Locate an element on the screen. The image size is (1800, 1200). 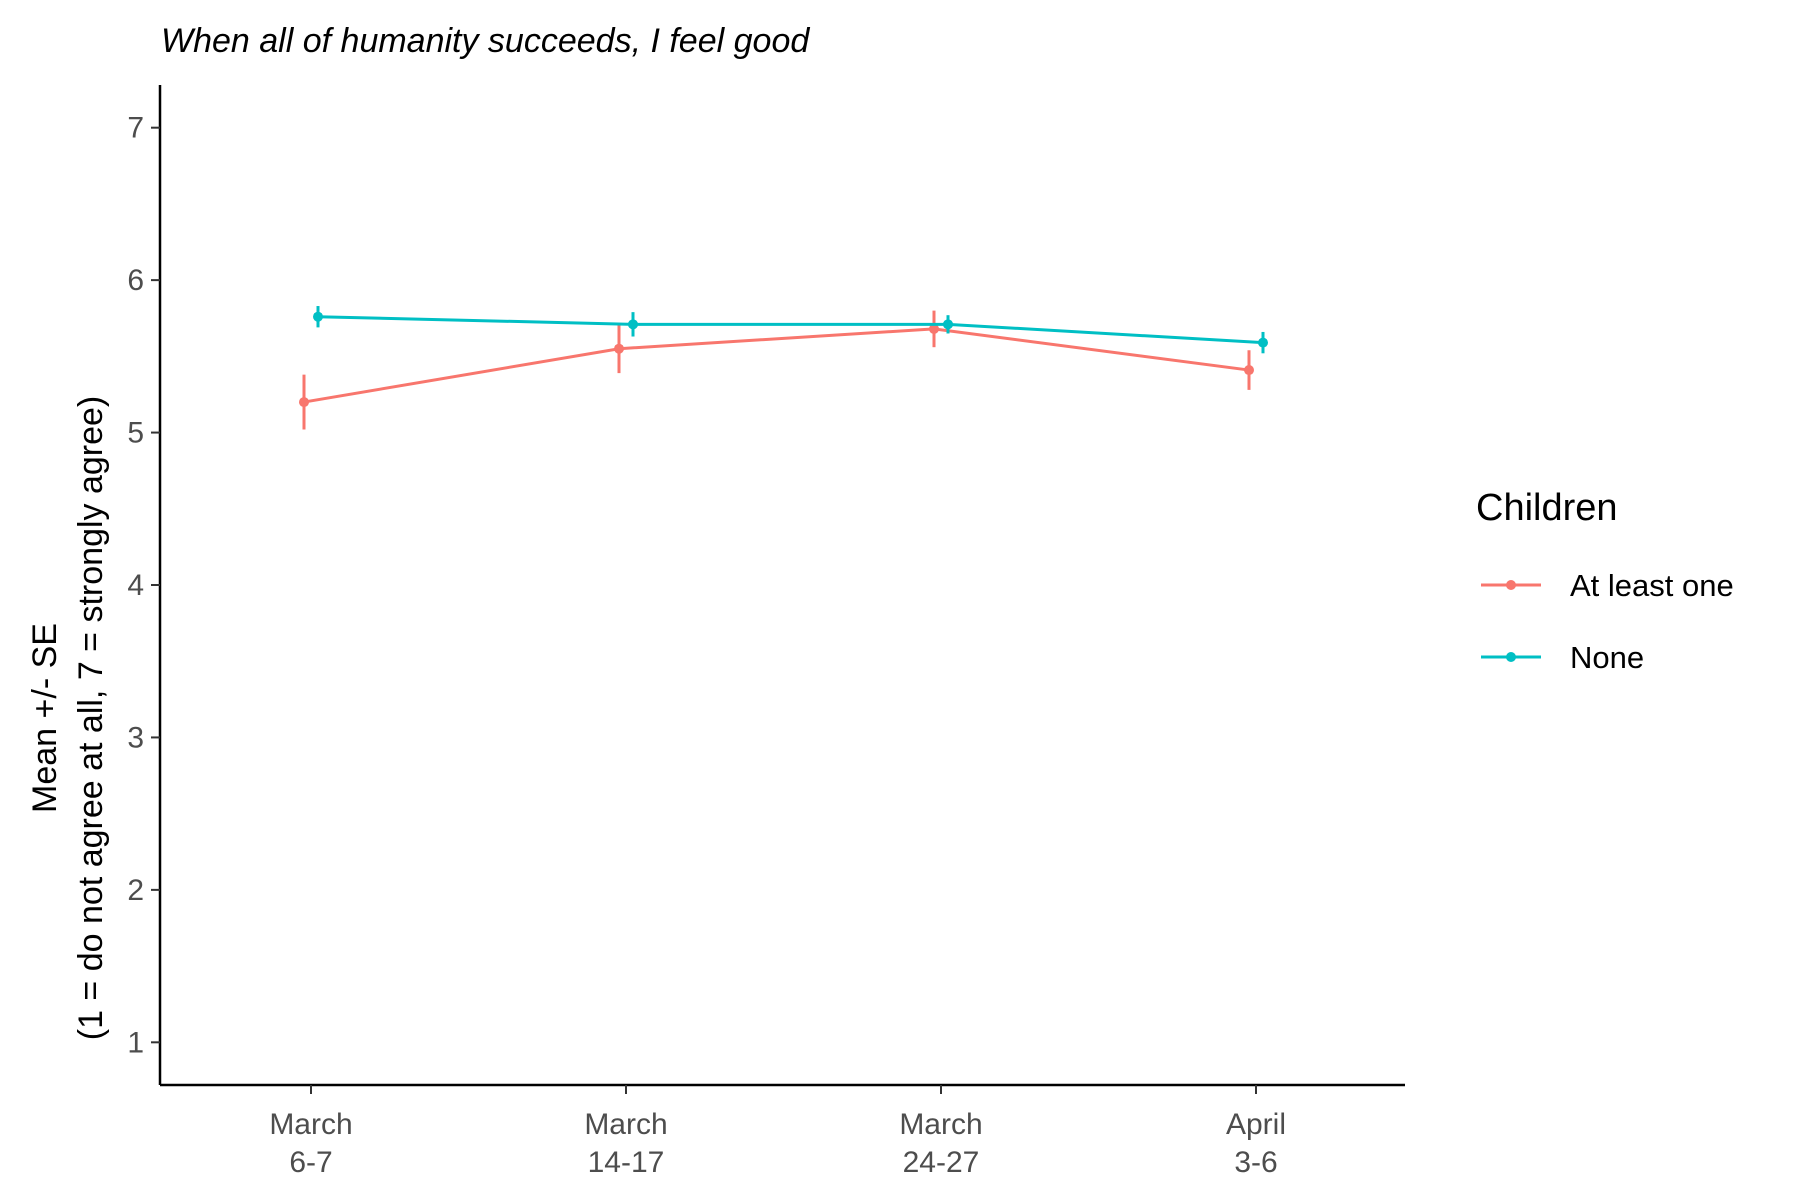
y-tick-label: 5 is located at coordinates (135, 433).